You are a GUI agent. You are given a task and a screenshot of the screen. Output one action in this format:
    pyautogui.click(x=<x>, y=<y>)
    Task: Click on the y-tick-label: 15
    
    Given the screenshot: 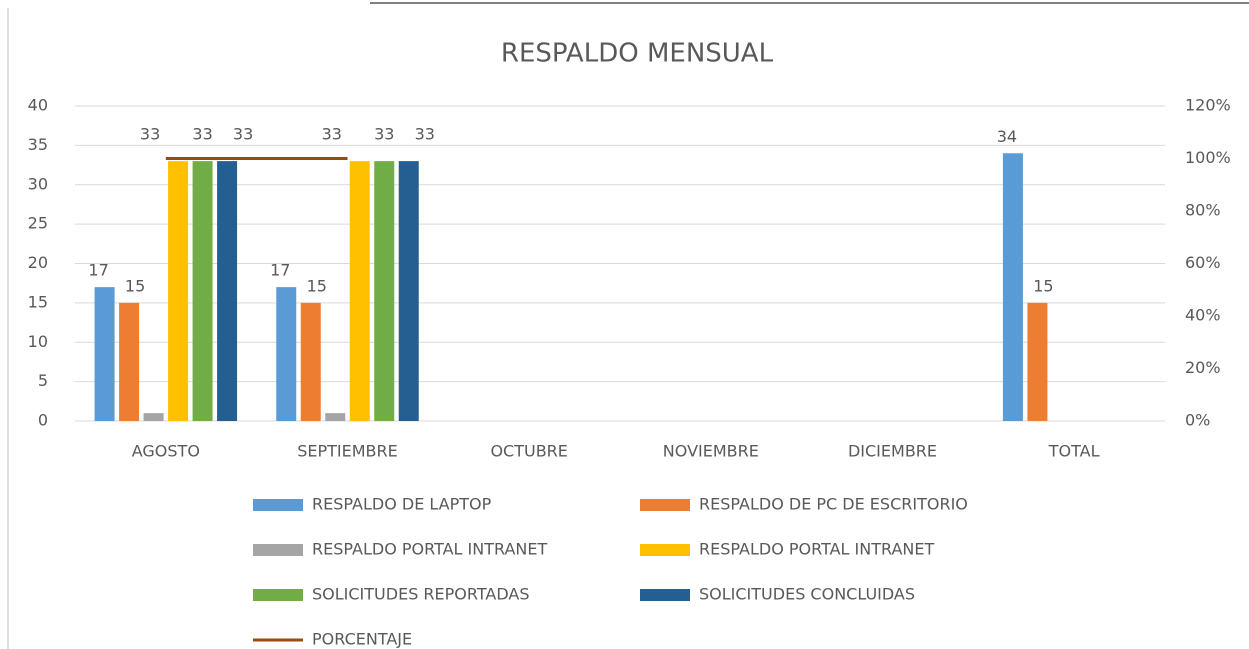 What is the action you would take?
    pyautogui.click(x=38, y=301)
    